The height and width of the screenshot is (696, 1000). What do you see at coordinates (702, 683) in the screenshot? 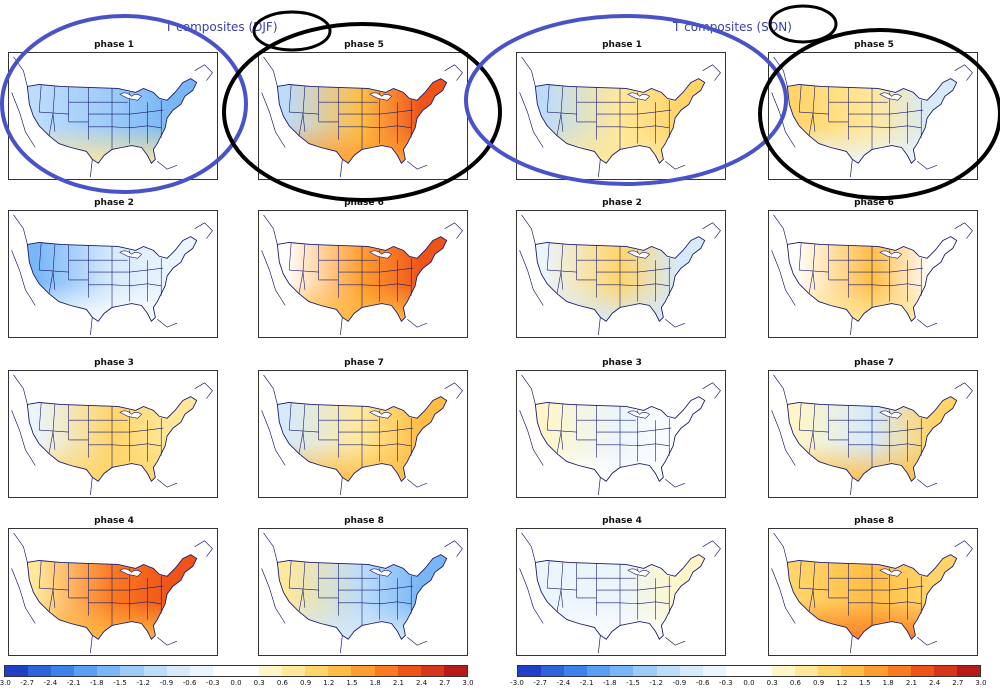
I see `colorbar-right-tick-label: -0.6` at bounding box center [702, 683].